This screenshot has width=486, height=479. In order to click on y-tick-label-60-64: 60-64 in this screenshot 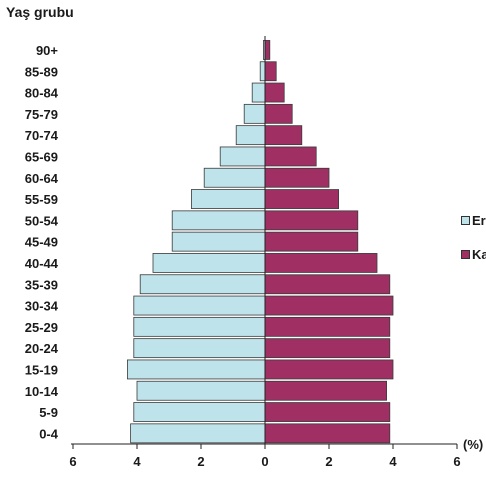, I will do `click(42, 178)`.